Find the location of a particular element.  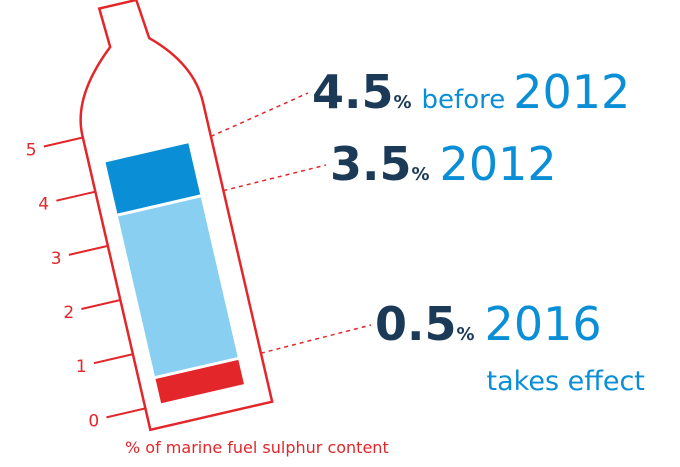

value-label: 3.5% is located at coordinates (380, 164).